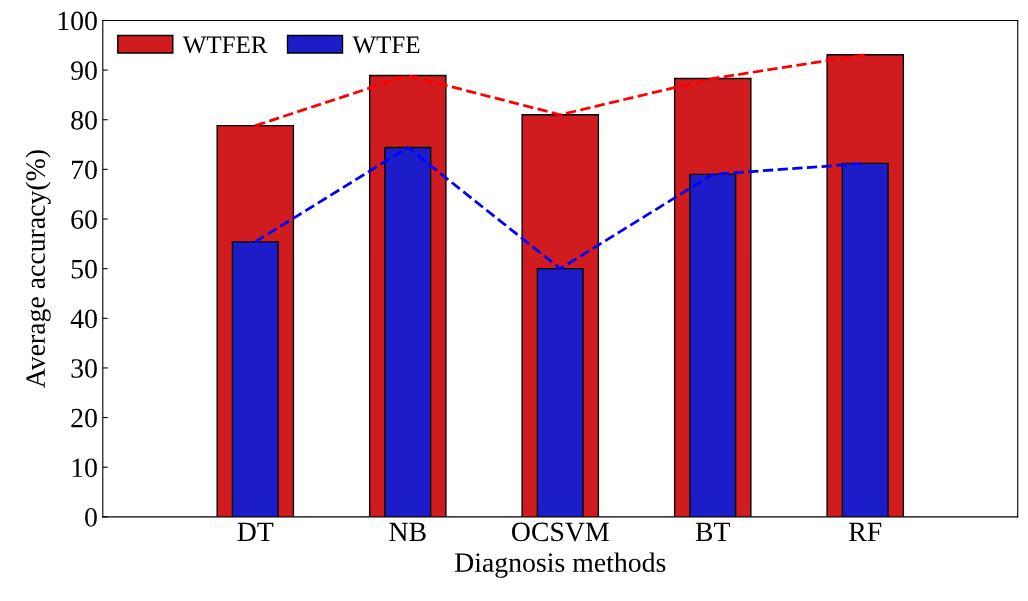 Image resolution: width=1028 pixels, height=601 pixels. Describe the element at coordinates (865, 531) in the screenshot. I see `x-tick-label: RF` at that location.